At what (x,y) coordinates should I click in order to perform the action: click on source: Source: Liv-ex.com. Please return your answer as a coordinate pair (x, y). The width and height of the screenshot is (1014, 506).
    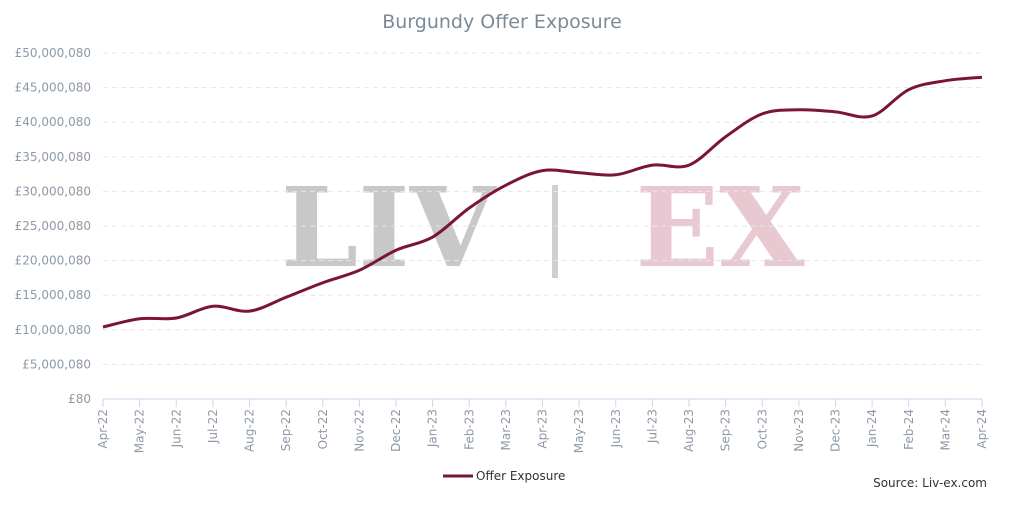
    Looking at the image, I should click on (930, 483).